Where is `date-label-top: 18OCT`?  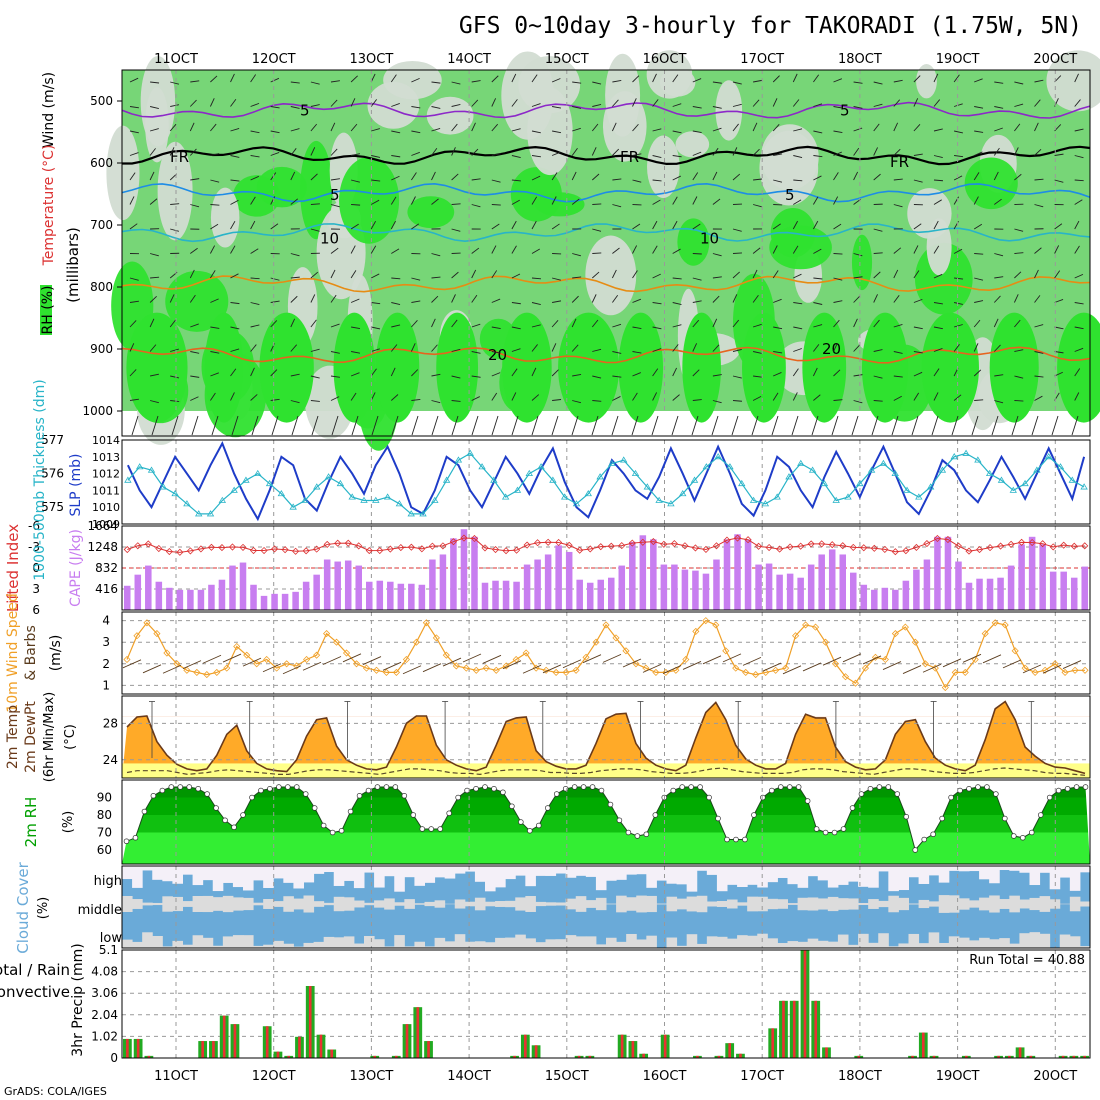 date-label-top: 18OCT is located at coordinates (860, 59).